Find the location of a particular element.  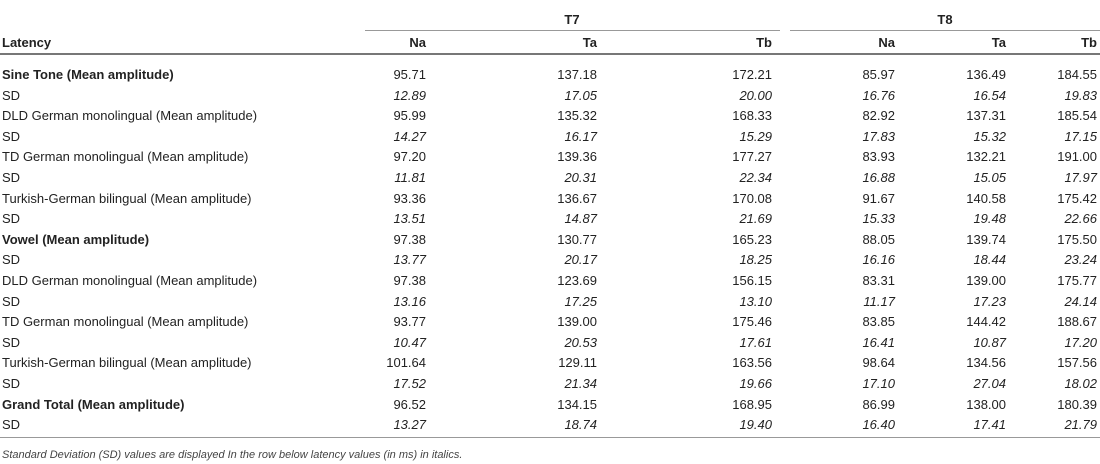

row-label: Sine Tone (Mean amplitude) is located at coordinates (88, 74).